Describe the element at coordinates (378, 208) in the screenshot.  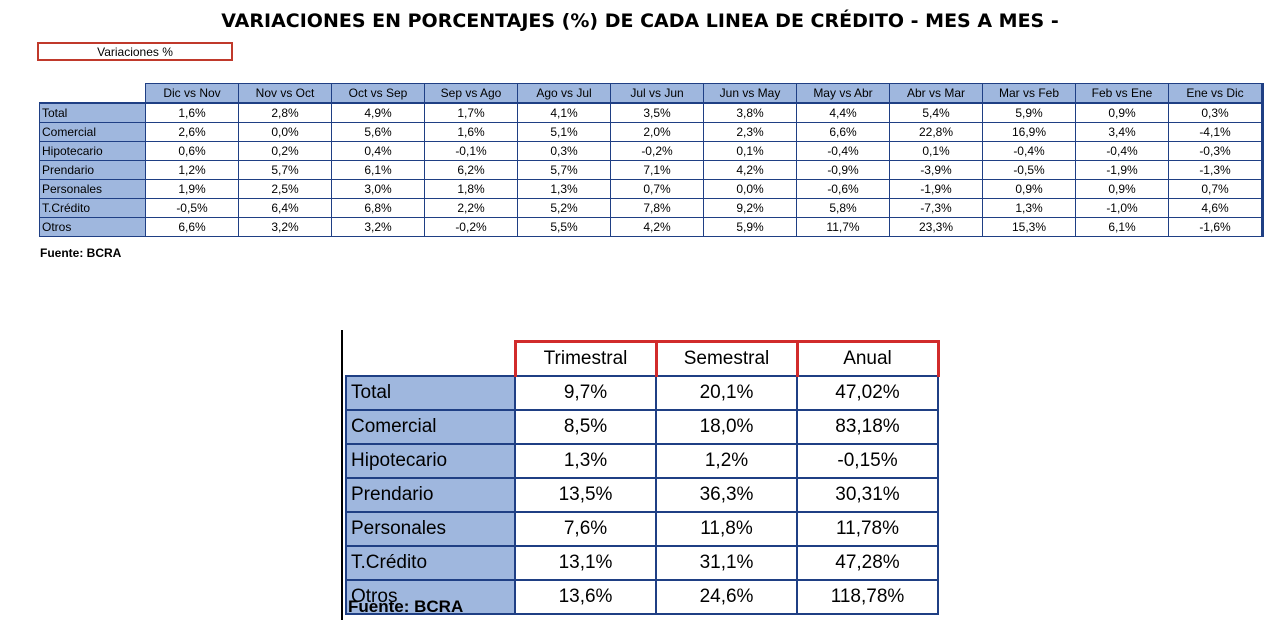
I see `table-cell: 6,8%` at that location.